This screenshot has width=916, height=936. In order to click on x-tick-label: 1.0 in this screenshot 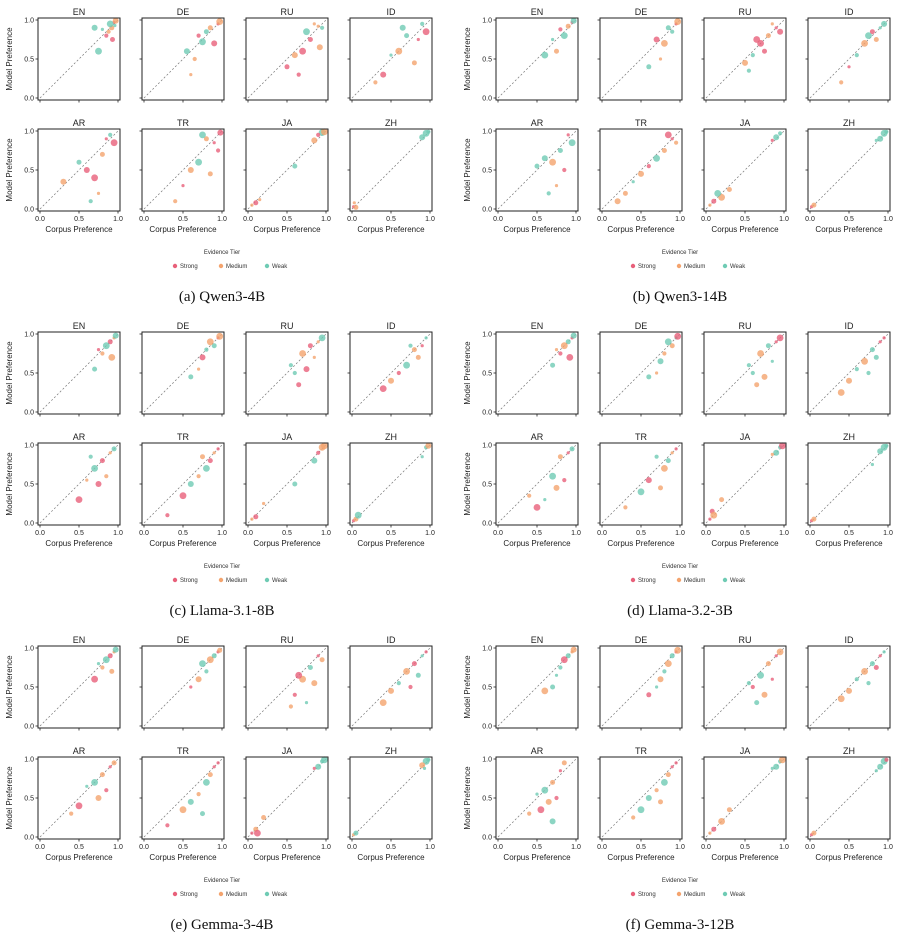, I will do `click(430, 533)`.